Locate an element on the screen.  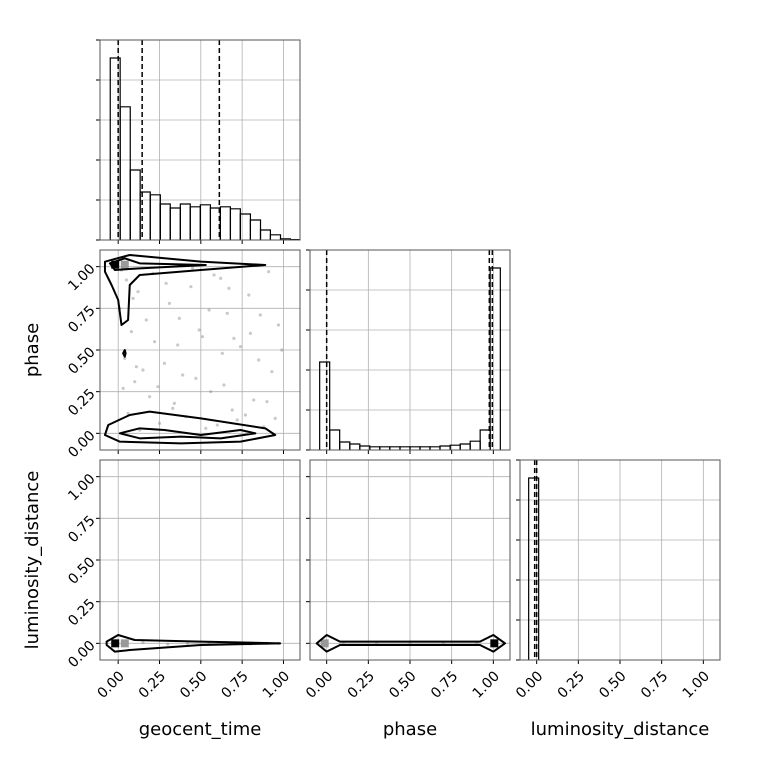
panel: 0.00 0.25 0.50 0.75 1.00 luminosity_distance is located at coordinates (617, 599).